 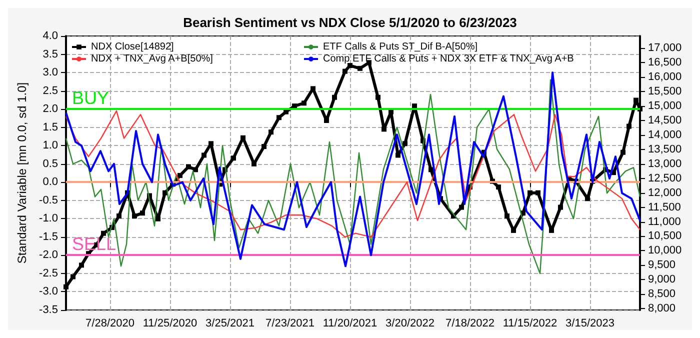 What do you see at coordinates (664, 222) in the screenshot?
I see `y2-tick-label: 11,000` at bounding box center [664, 222].